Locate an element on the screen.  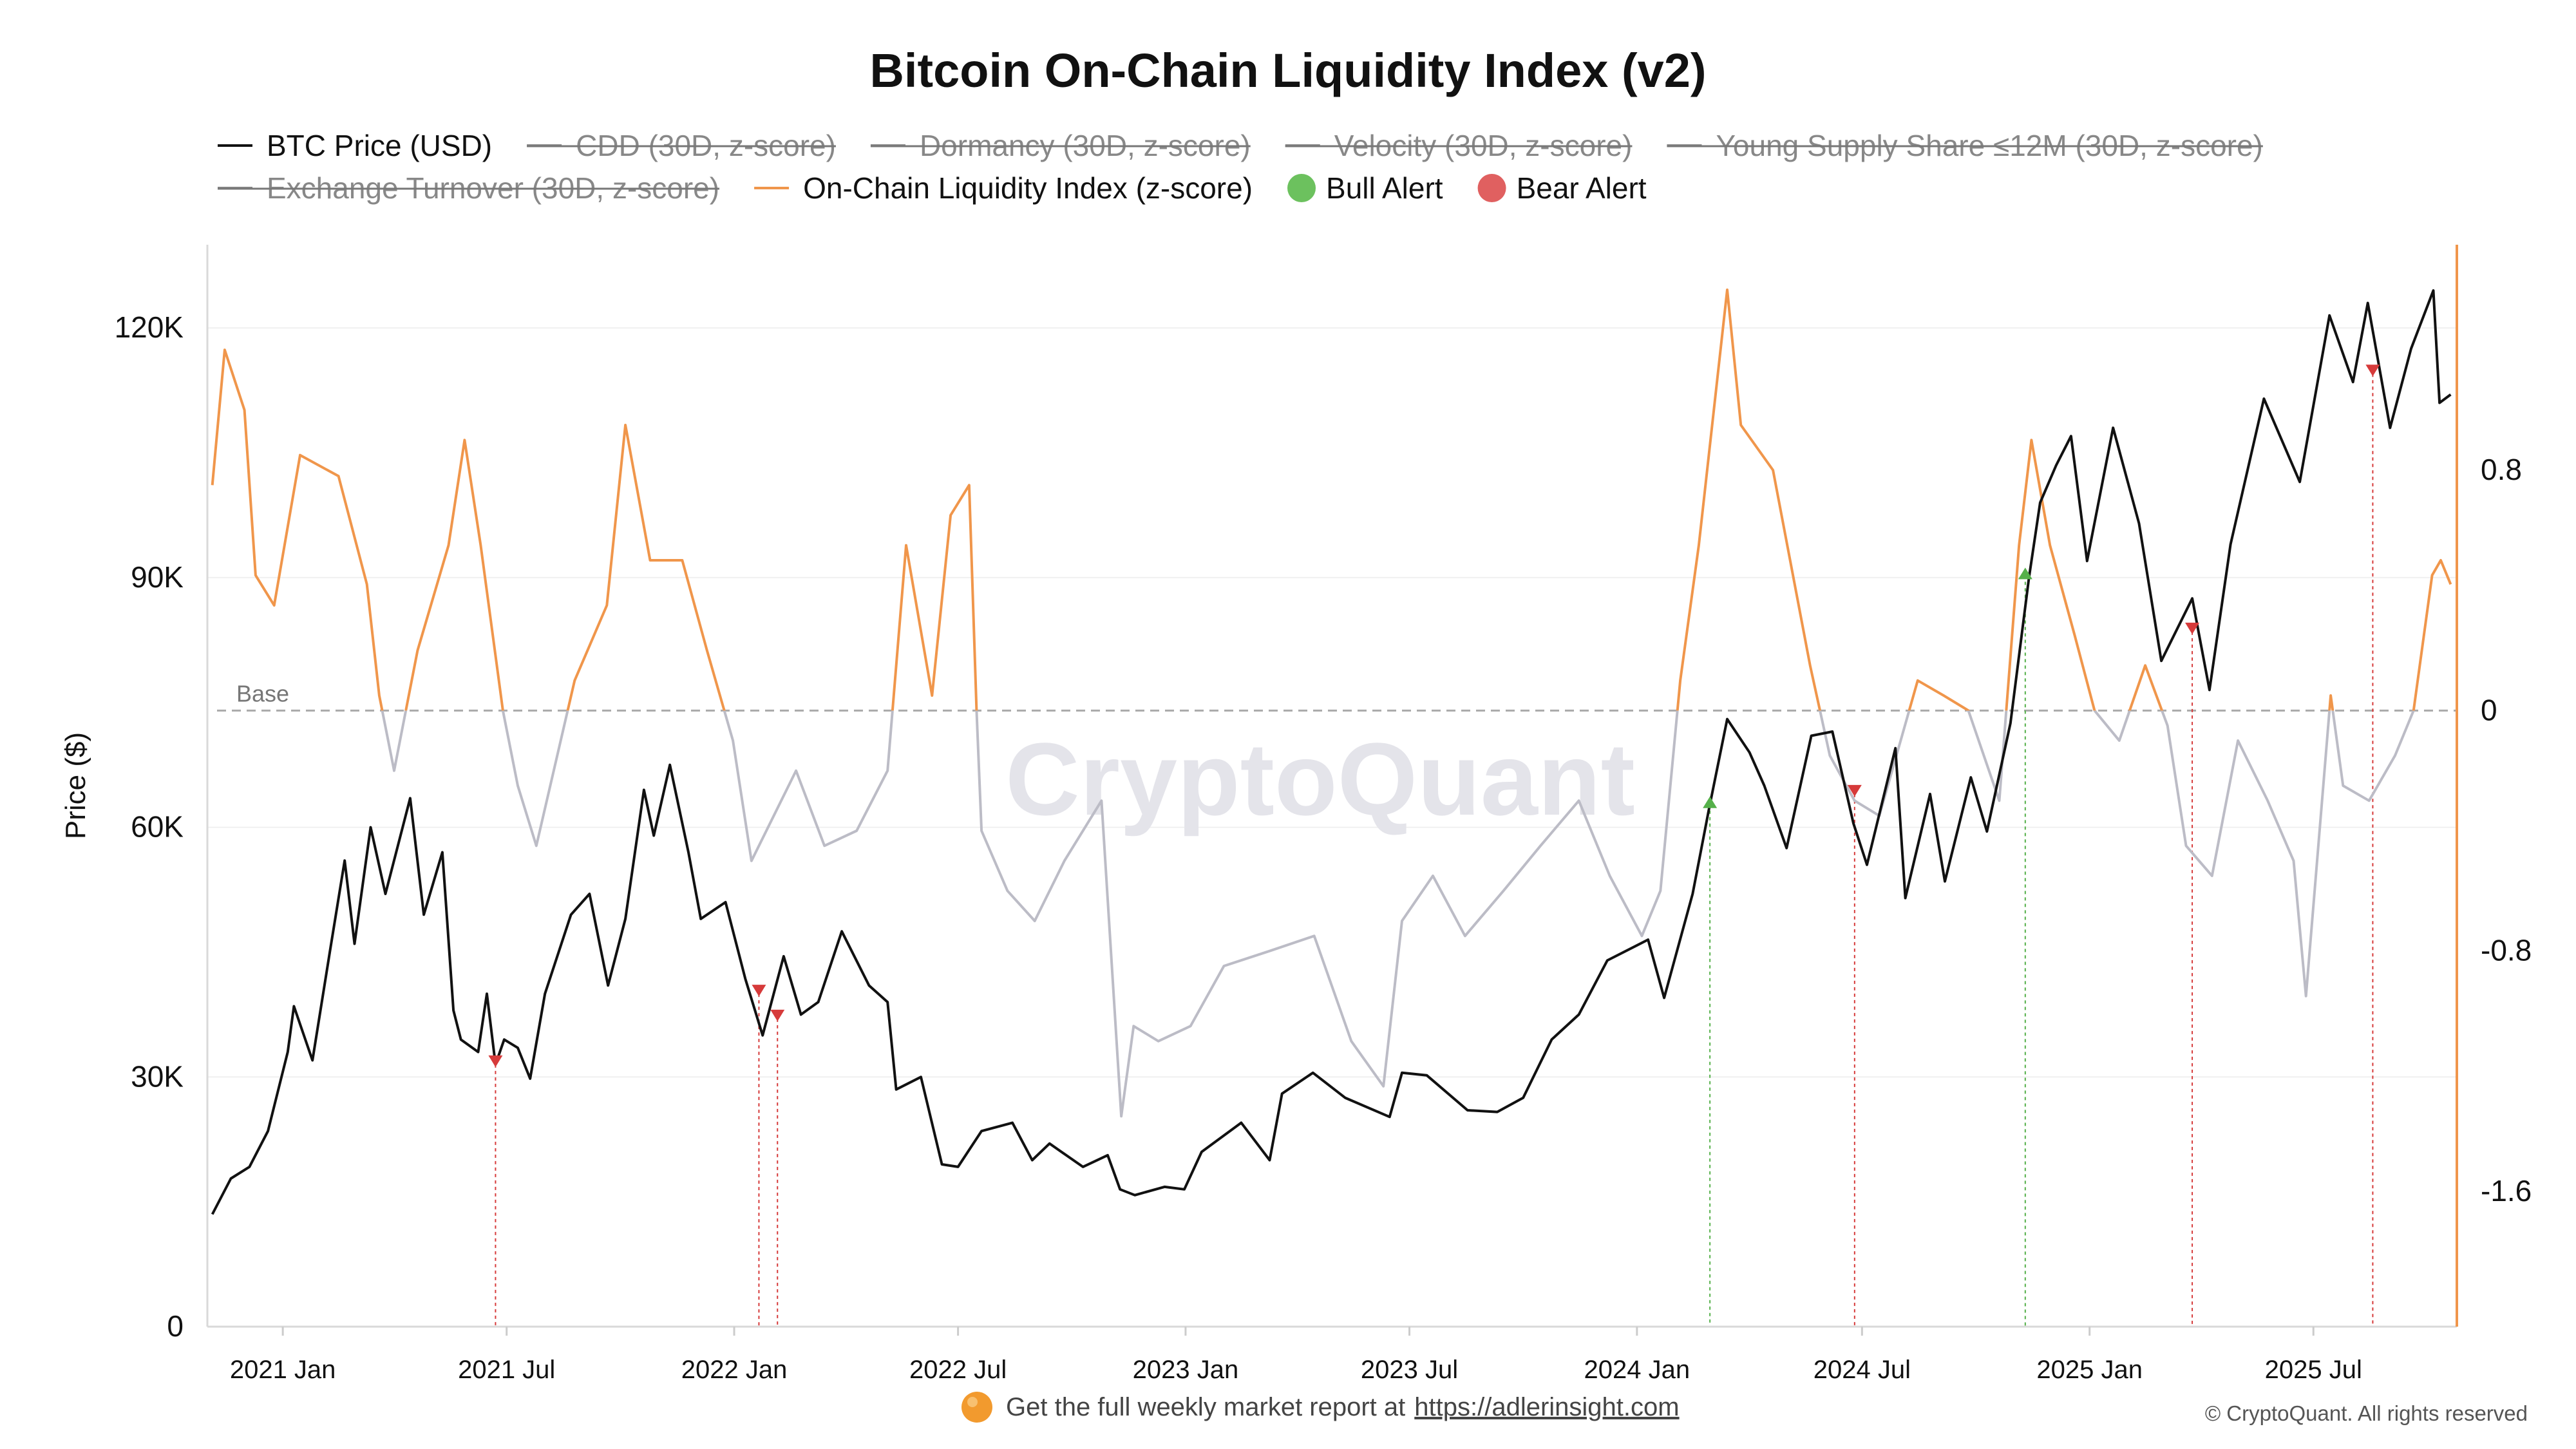
y2-tick-label: 0.8 is located at coordinates (2501, 469).